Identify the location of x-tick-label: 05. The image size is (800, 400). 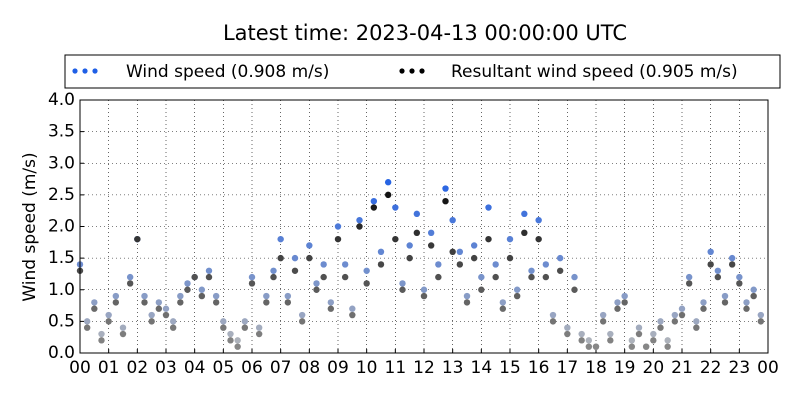
(224, 368).